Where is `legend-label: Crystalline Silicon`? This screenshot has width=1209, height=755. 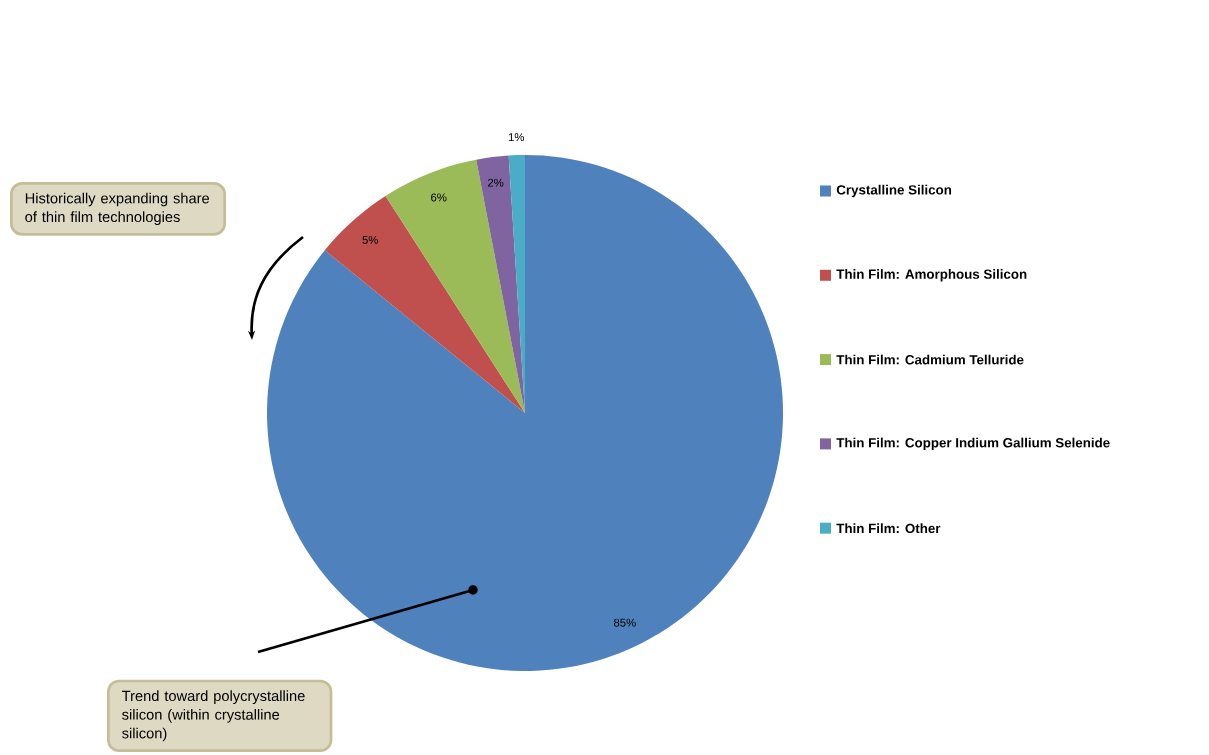
legend-label: Crystalline Silicon is located at coordinates (894, 191).